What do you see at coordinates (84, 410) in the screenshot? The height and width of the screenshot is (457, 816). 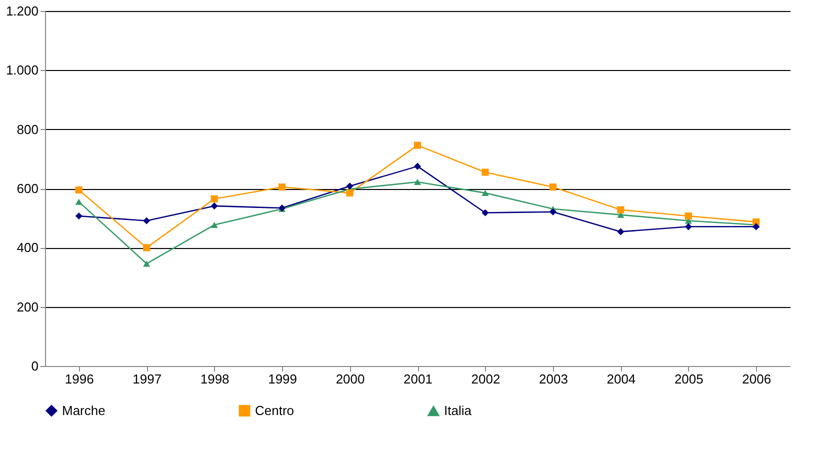 I see `legend-label: Marche` at bounding box center [84, 410].